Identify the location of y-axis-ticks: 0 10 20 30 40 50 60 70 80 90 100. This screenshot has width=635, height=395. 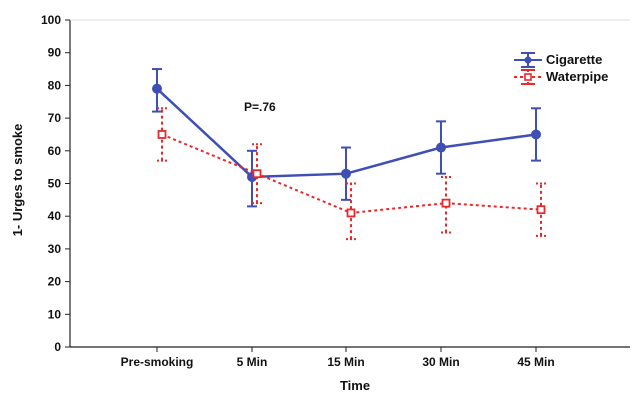
(55, 183).